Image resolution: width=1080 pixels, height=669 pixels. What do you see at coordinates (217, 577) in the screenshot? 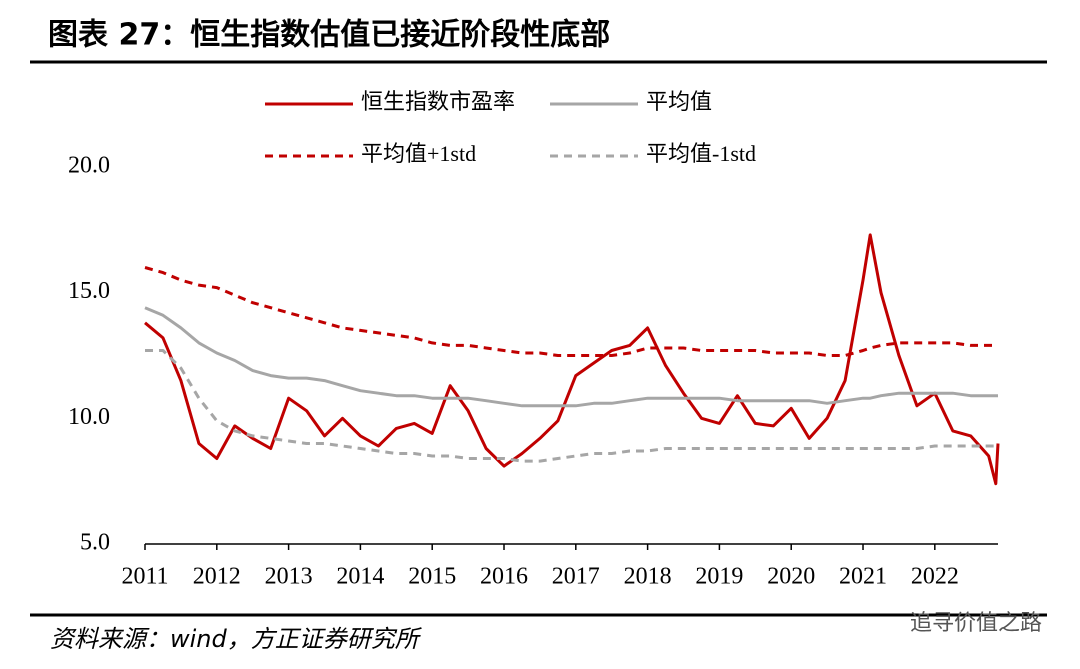
I see `x-tick-label: 2012` at bounding box center [217, 577].